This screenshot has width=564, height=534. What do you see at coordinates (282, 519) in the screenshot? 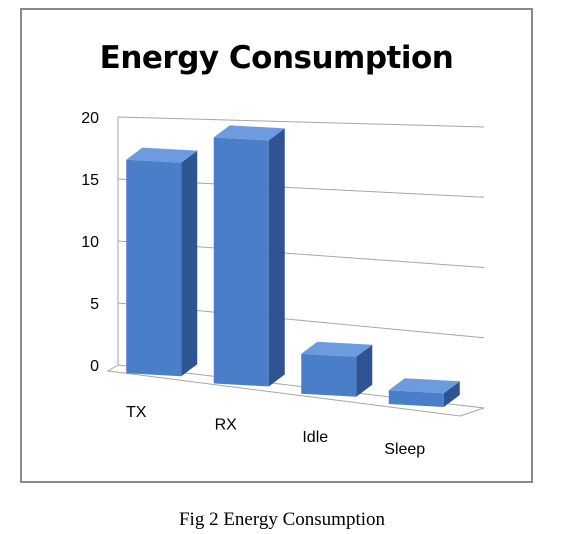
I see `figure-caption: Fig 2 Energy Consumption` at bounding box center [282, 519].